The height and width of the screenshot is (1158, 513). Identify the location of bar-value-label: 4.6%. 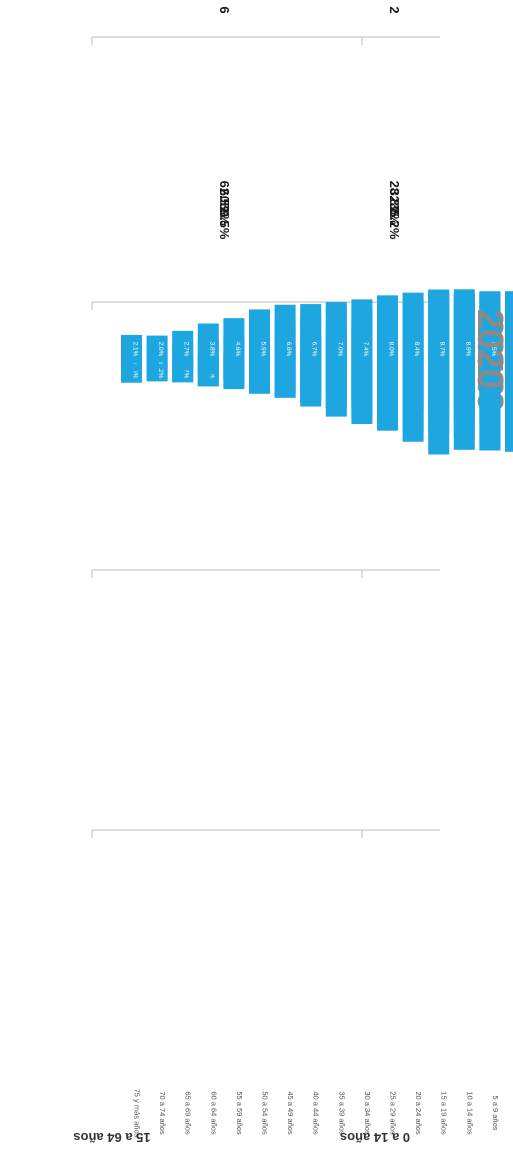
(237, 349).